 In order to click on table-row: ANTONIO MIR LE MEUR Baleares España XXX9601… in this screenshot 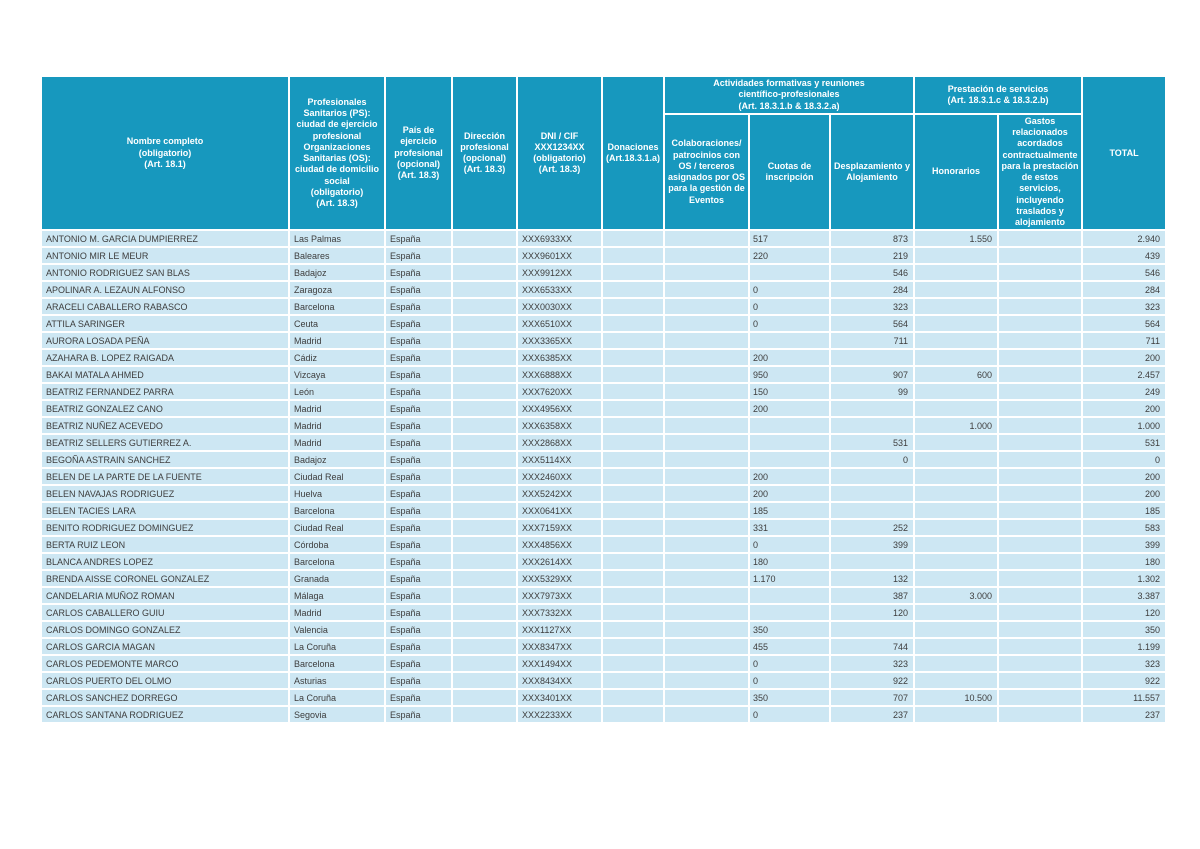, I will do `click(604, 256)`.